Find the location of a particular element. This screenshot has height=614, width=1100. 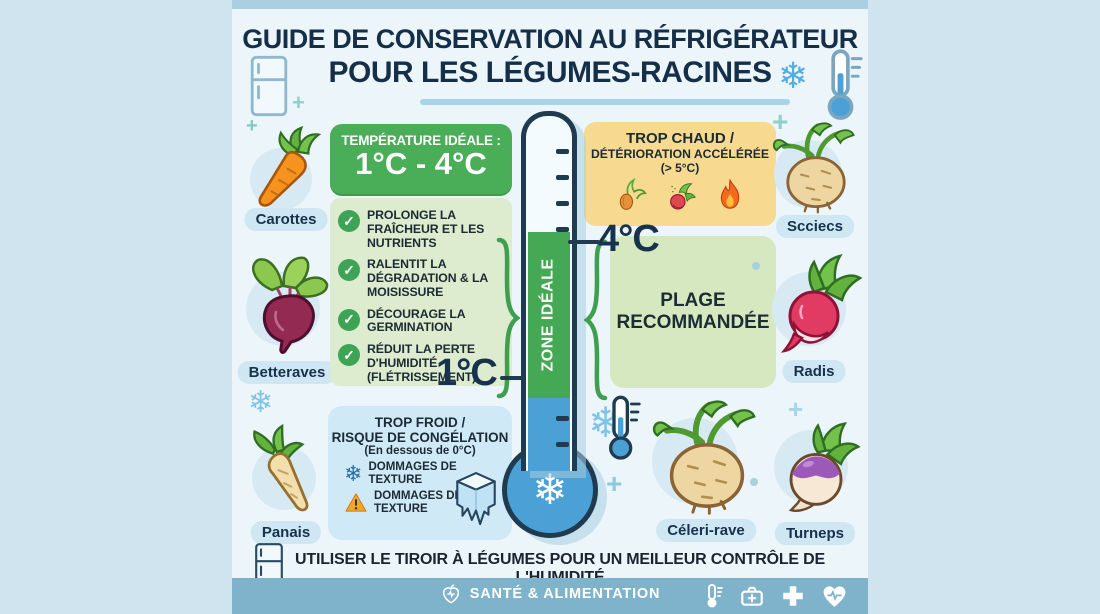

benefit-text: DÉCOURAGE LA GERMINATION is located at coordinates (416, 320).